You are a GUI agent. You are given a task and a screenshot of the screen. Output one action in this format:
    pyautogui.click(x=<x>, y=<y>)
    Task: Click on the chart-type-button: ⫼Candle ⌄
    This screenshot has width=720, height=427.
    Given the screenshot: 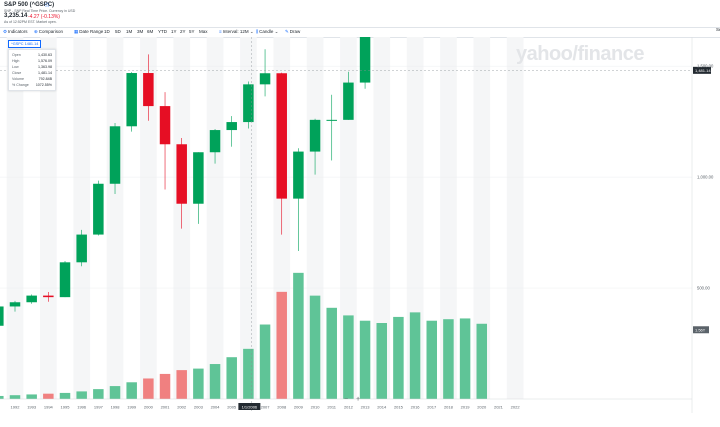 What is the action you would take?
    pyautogui.click(x=267, y=32)
    